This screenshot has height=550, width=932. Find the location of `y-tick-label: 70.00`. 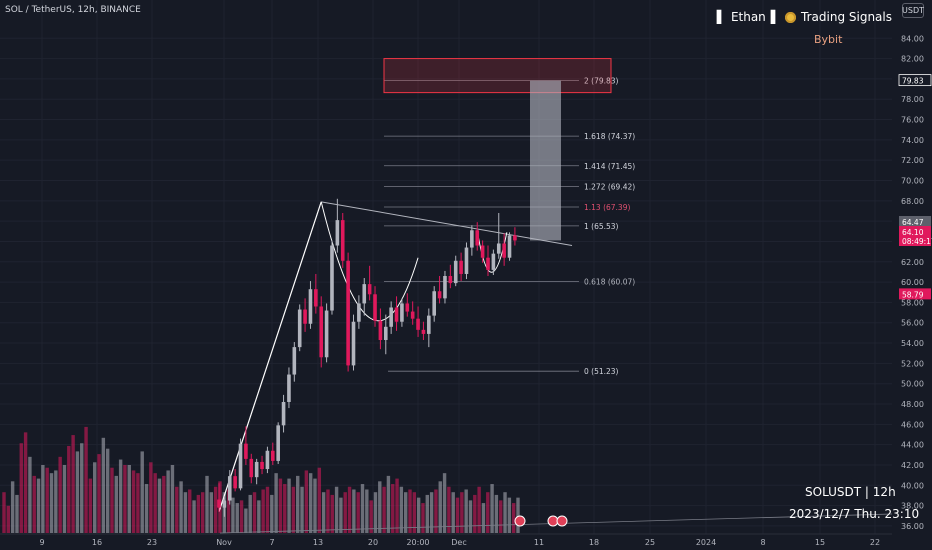

y-tick-label: 70.00 is located at coordinates (912, 180).